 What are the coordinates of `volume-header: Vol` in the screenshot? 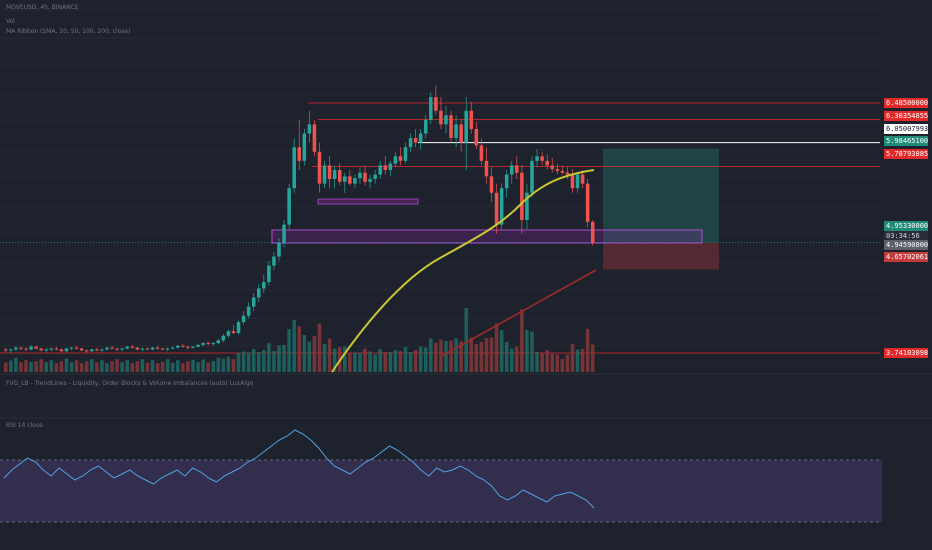 It's located at (10, 21).